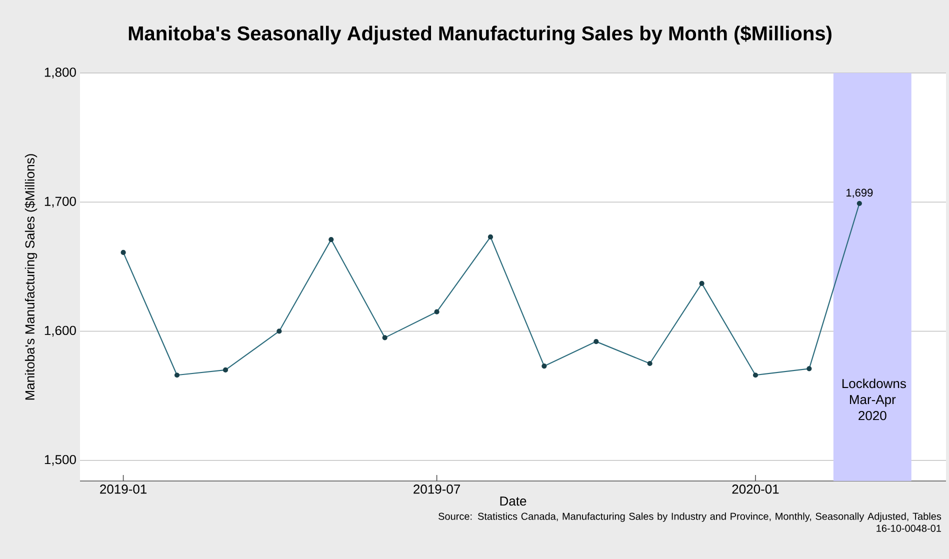 The height and width of the screenshot is (559, 949). What do you see at coordinates (690, 522) in the screenshot?
I see `source-note: Source: Statistics Canada, Manufacturing Sales by Industry and Province, Monthly, Seasonally Adjusted, Tables 16-10-0048-01` at bounding box center [690, 522].